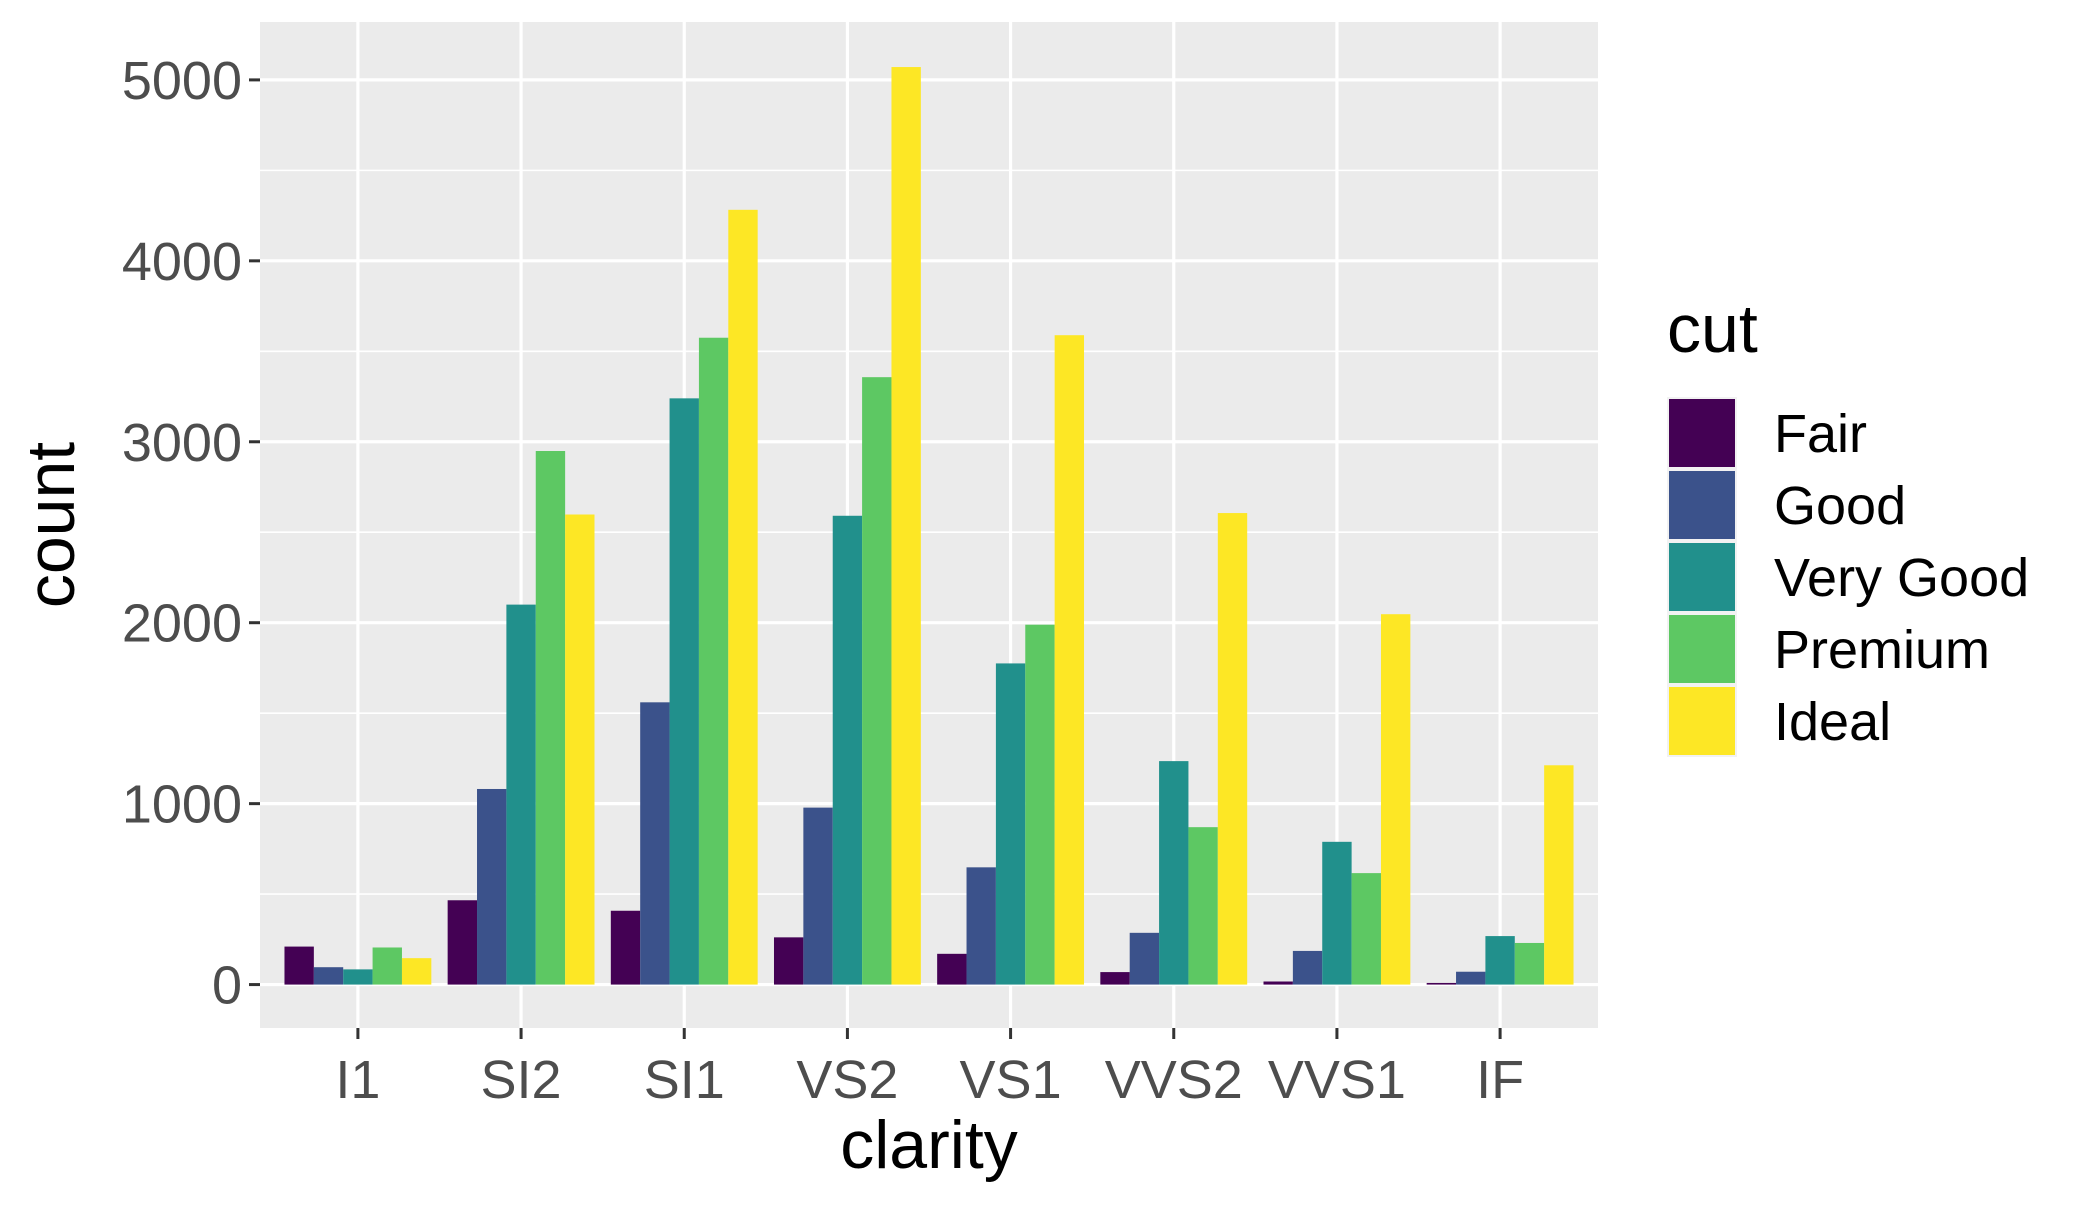  What do you see at coordinates (227, 986) in the screenshot?
I see `y-tick-label: 0` at bounding box center [227, 986].